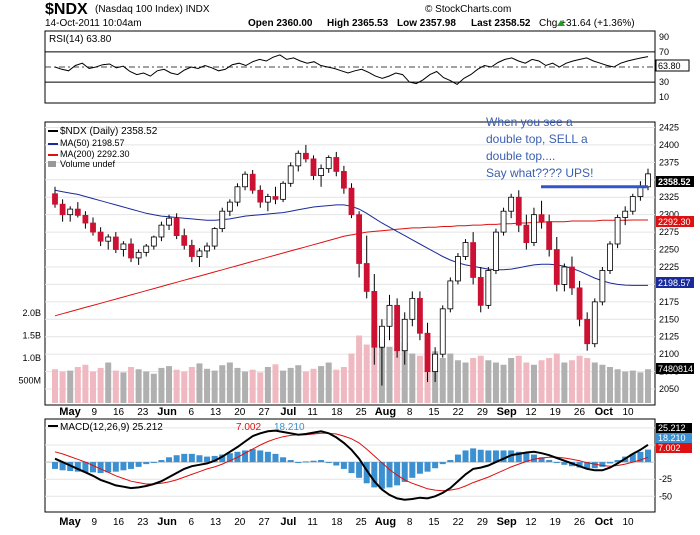  What do you see at coordinates (94, 412) in the screenshot?
I see `x-tick-label: 9` at bounding box center [94, 412].